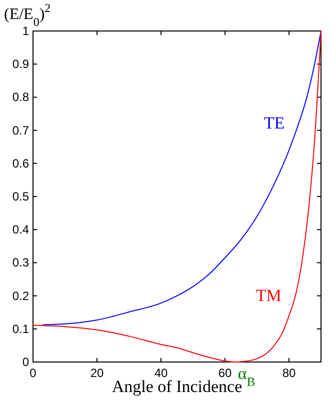  Describe the element at coordinates (274, 123) in the screenshot. I see `series-label: TE` at that location.